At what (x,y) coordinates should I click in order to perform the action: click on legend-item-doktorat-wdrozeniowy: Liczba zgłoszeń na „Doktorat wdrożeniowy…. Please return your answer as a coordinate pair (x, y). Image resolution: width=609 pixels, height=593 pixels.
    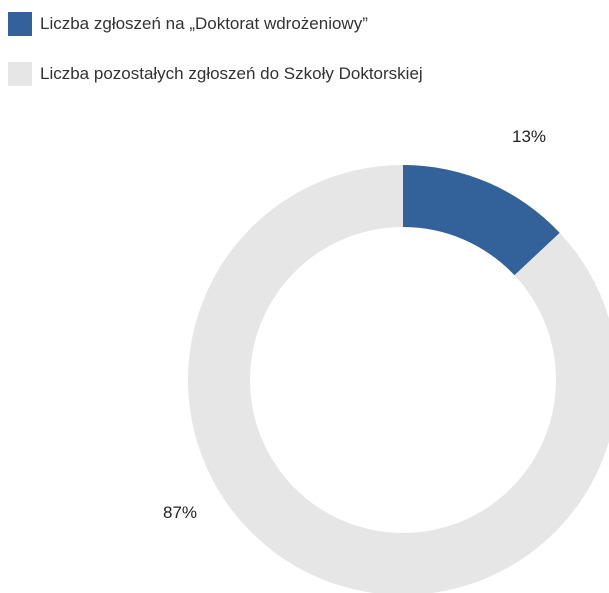
    Looking at the image, I should click on (215, 24).